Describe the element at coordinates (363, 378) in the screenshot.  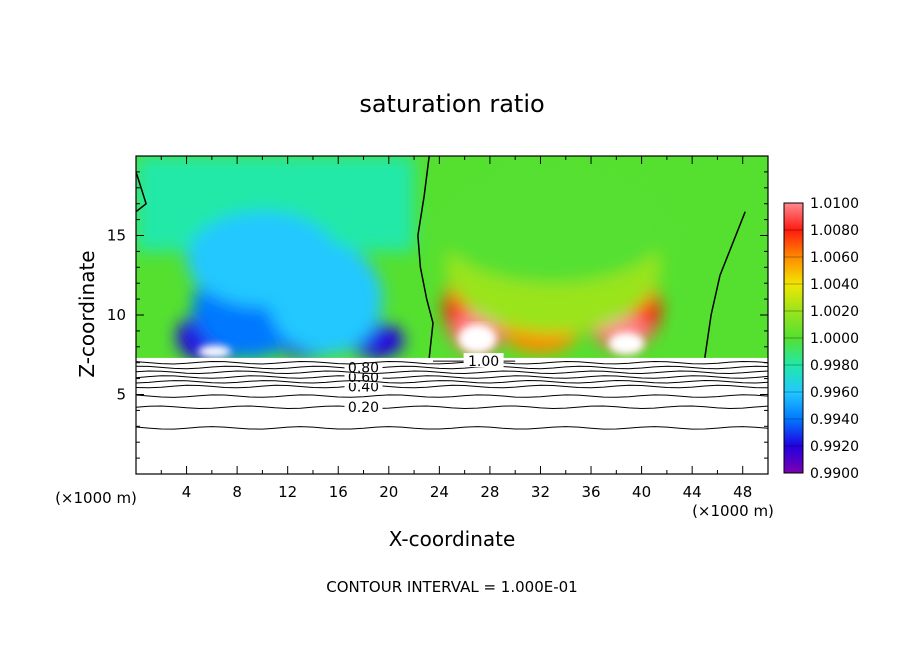
I see `contour-label: 0.60` at that location.